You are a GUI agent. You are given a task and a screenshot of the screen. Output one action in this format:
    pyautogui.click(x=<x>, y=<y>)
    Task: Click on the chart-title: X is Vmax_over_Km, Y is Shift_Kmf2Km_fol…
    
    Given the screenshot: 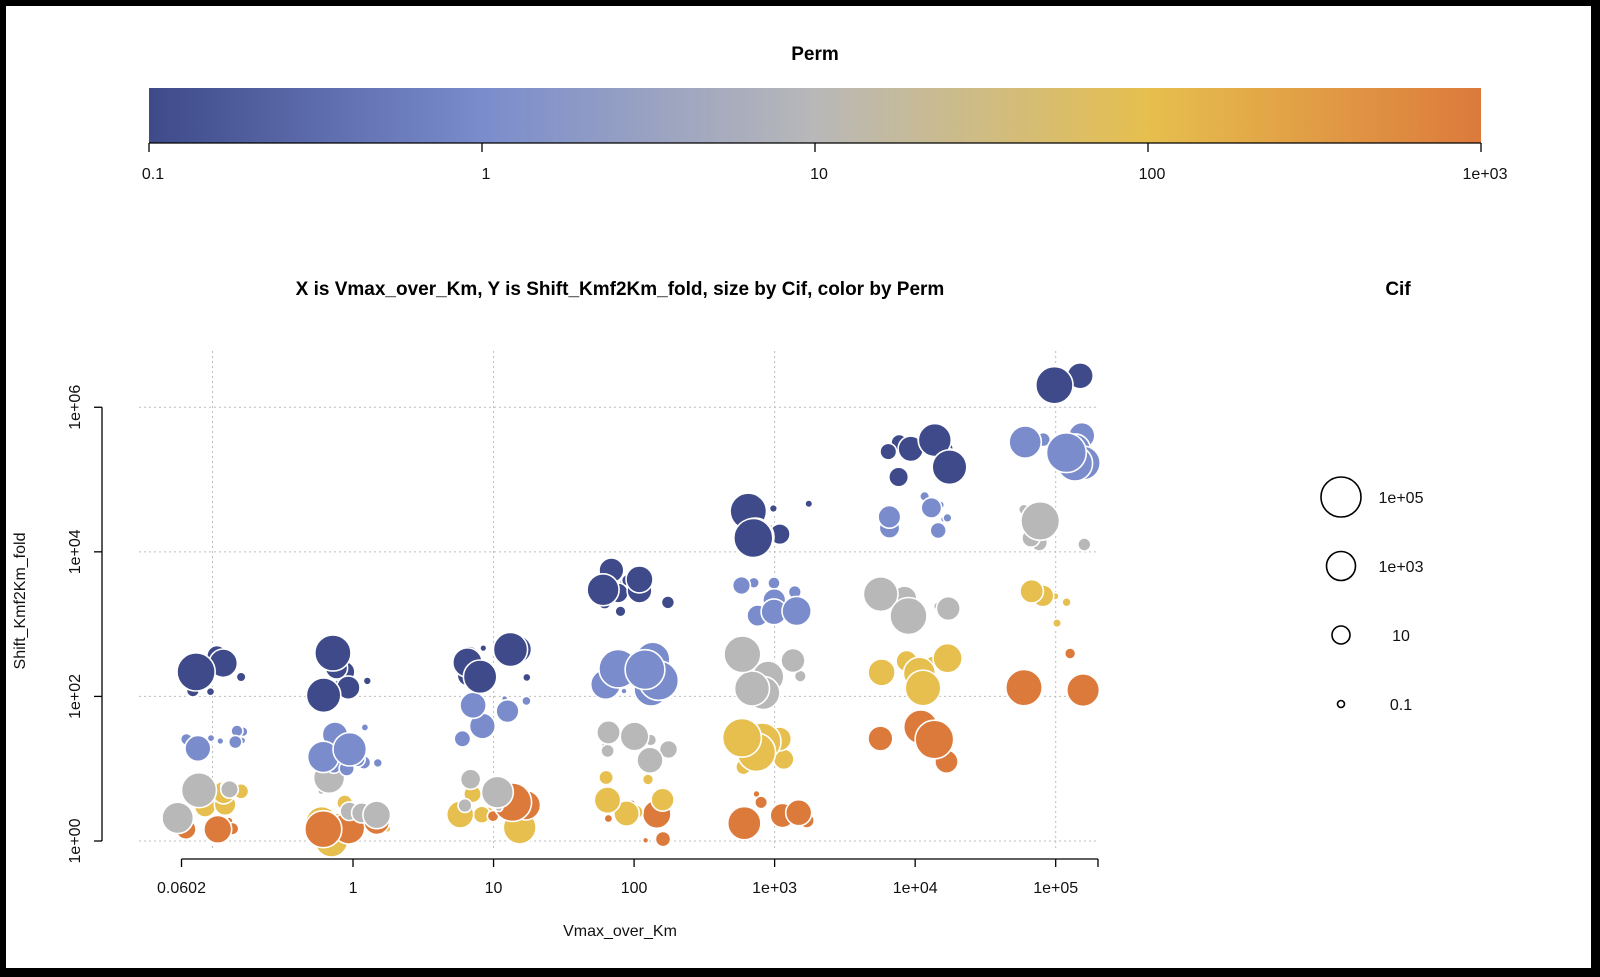 What is the action you would take?
    pyautogui.click(x=620, y=289)
    